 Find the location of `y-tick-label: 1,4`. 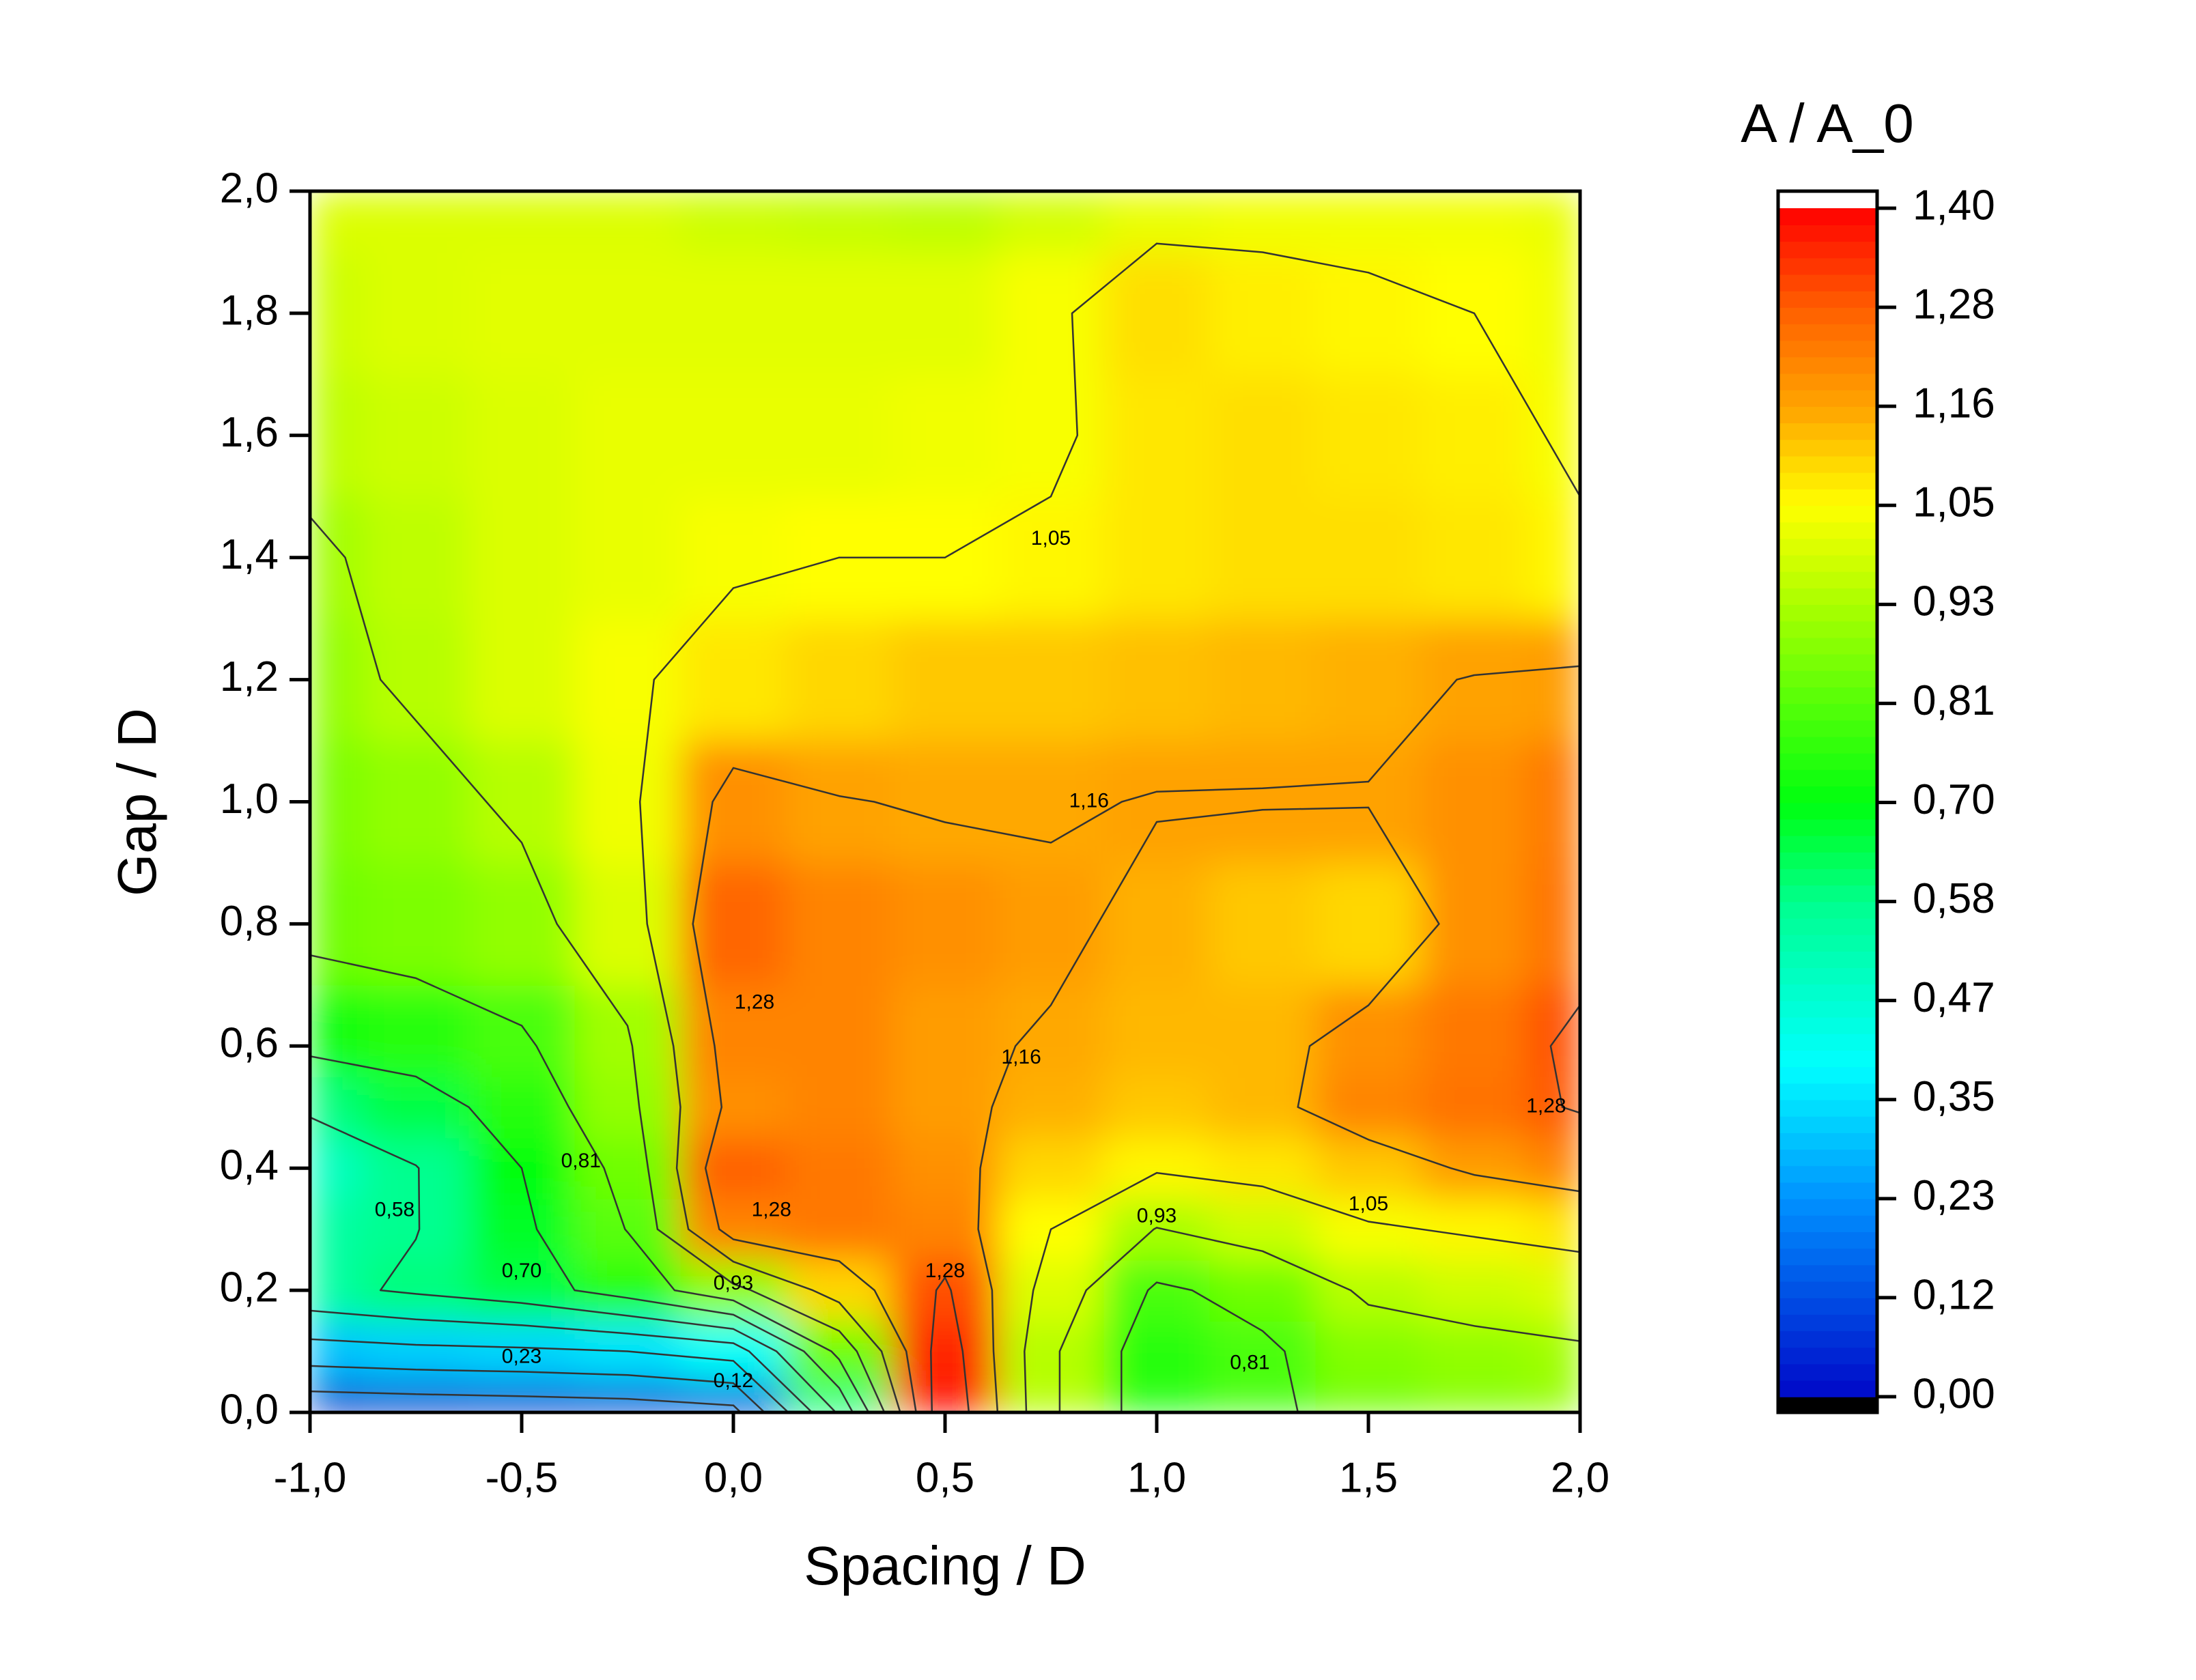

y-tick-label: 1,4 is located at coordinates (250, 554).